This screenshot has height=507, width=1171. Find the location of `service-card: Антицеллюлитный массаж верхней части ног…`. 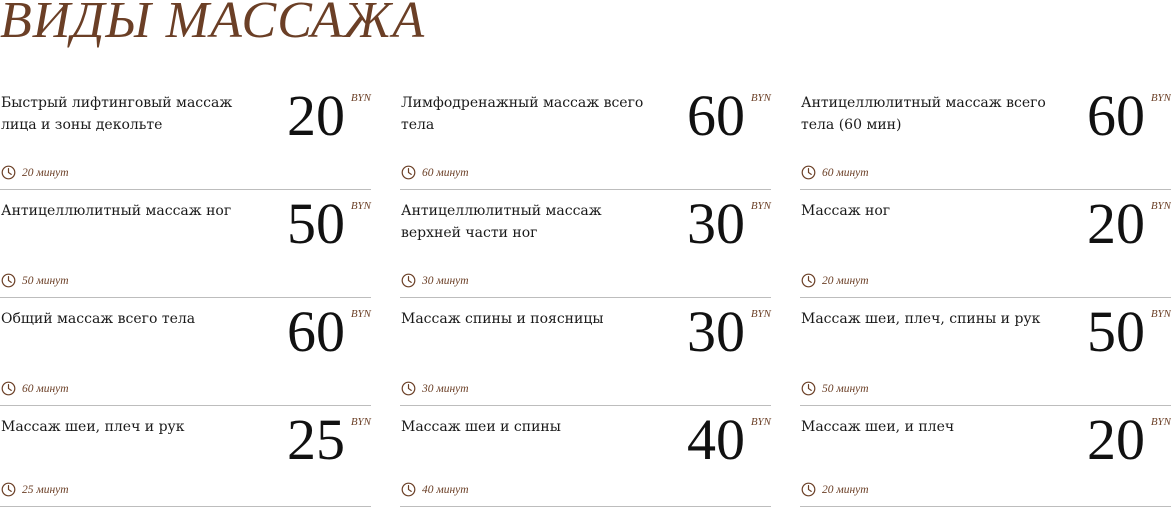

service-card: Антицеллюлитный массаж верхней части ног… is located at coordinates (585, 244).